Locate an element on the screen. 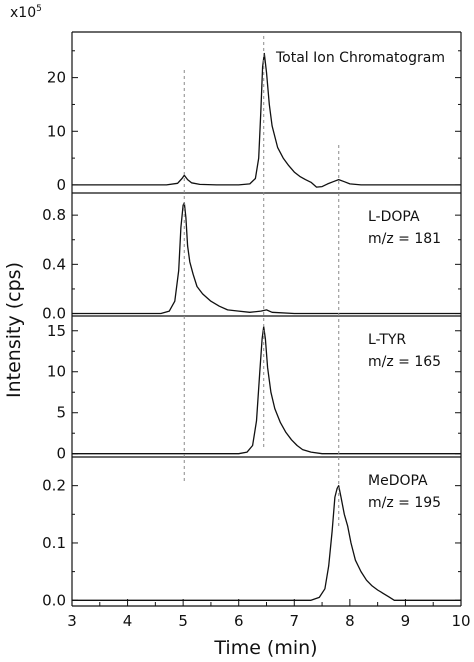 The height and width of the screenshot is (662, 474). y-axis-title: Intensity (cps) is located at coordinates (14, 330).